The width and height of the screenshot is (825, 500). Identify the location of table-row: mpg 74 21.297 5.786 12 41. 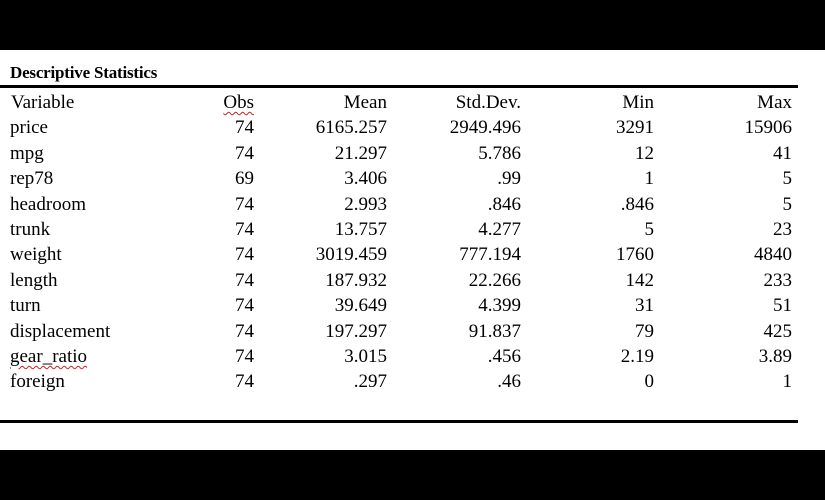
(400, 153).